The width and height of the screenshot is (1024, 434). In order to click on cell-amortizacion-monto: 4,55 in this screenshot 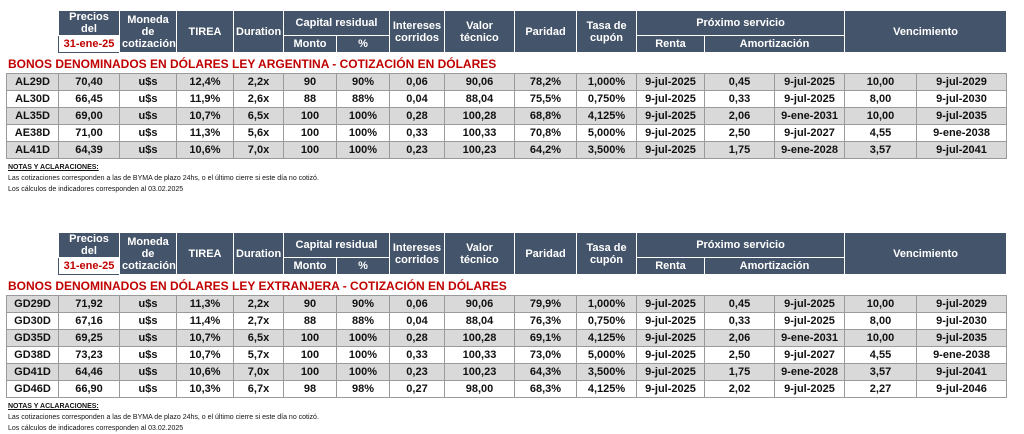, I will do `click(880, 355)`.